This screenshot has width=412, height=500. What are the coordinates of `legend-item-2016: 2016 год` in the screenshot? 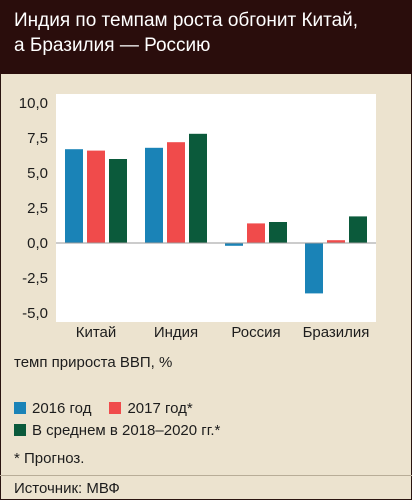 It's located at (52, 408).